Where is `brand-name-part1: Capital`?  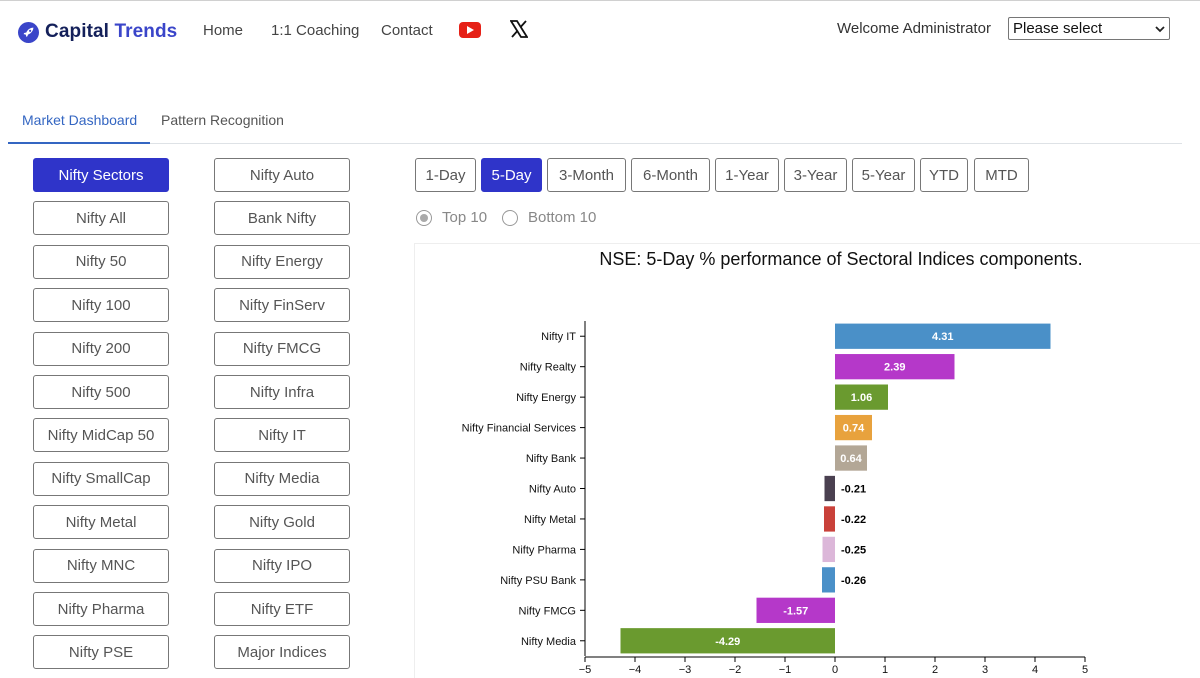
brand-name-part1: Capital is located at coordinates (77, 31).